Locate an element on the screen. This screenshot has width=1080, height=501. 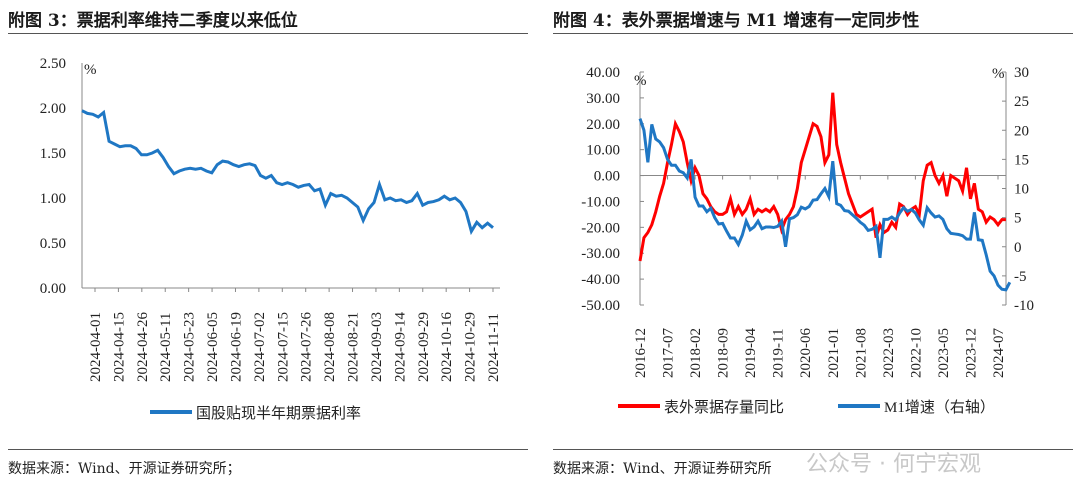
left-source: 数据来源：Wind、开源证券研究所； is located at coordinates (124, 469).